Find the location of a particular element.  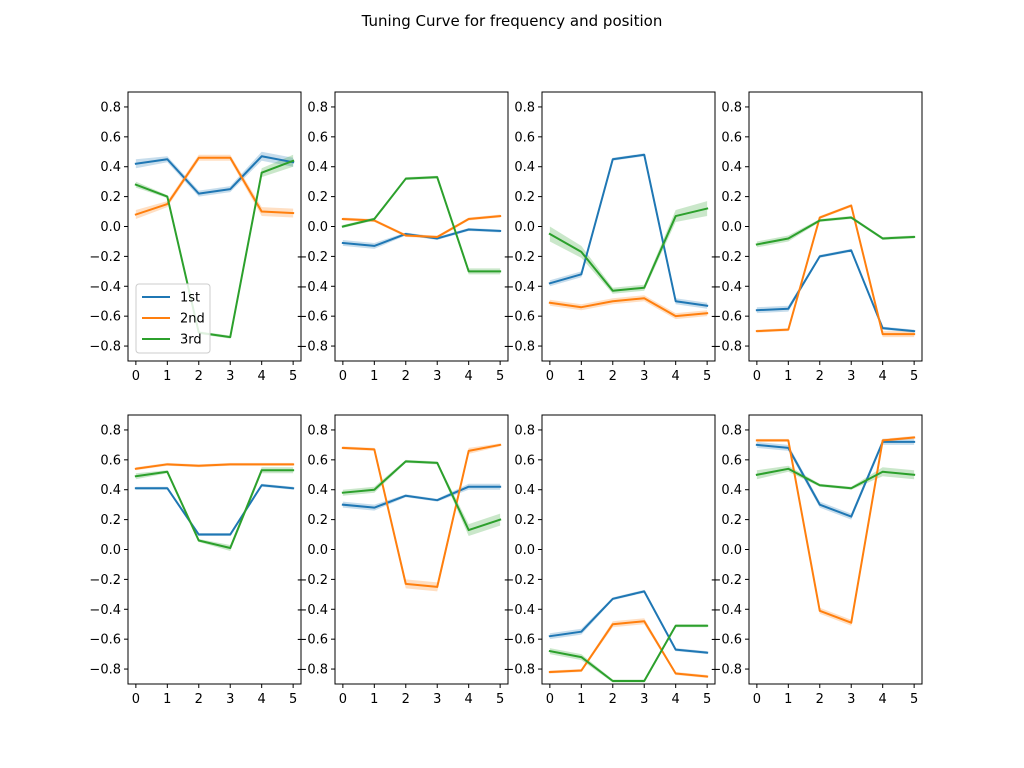

subplot-6: 0 1 2 3 4 5 −0.8 −0.6 −0.4 −0.2 0.0 0.2 0.4 0.6 0.8 is located at coordinates (402, 560).